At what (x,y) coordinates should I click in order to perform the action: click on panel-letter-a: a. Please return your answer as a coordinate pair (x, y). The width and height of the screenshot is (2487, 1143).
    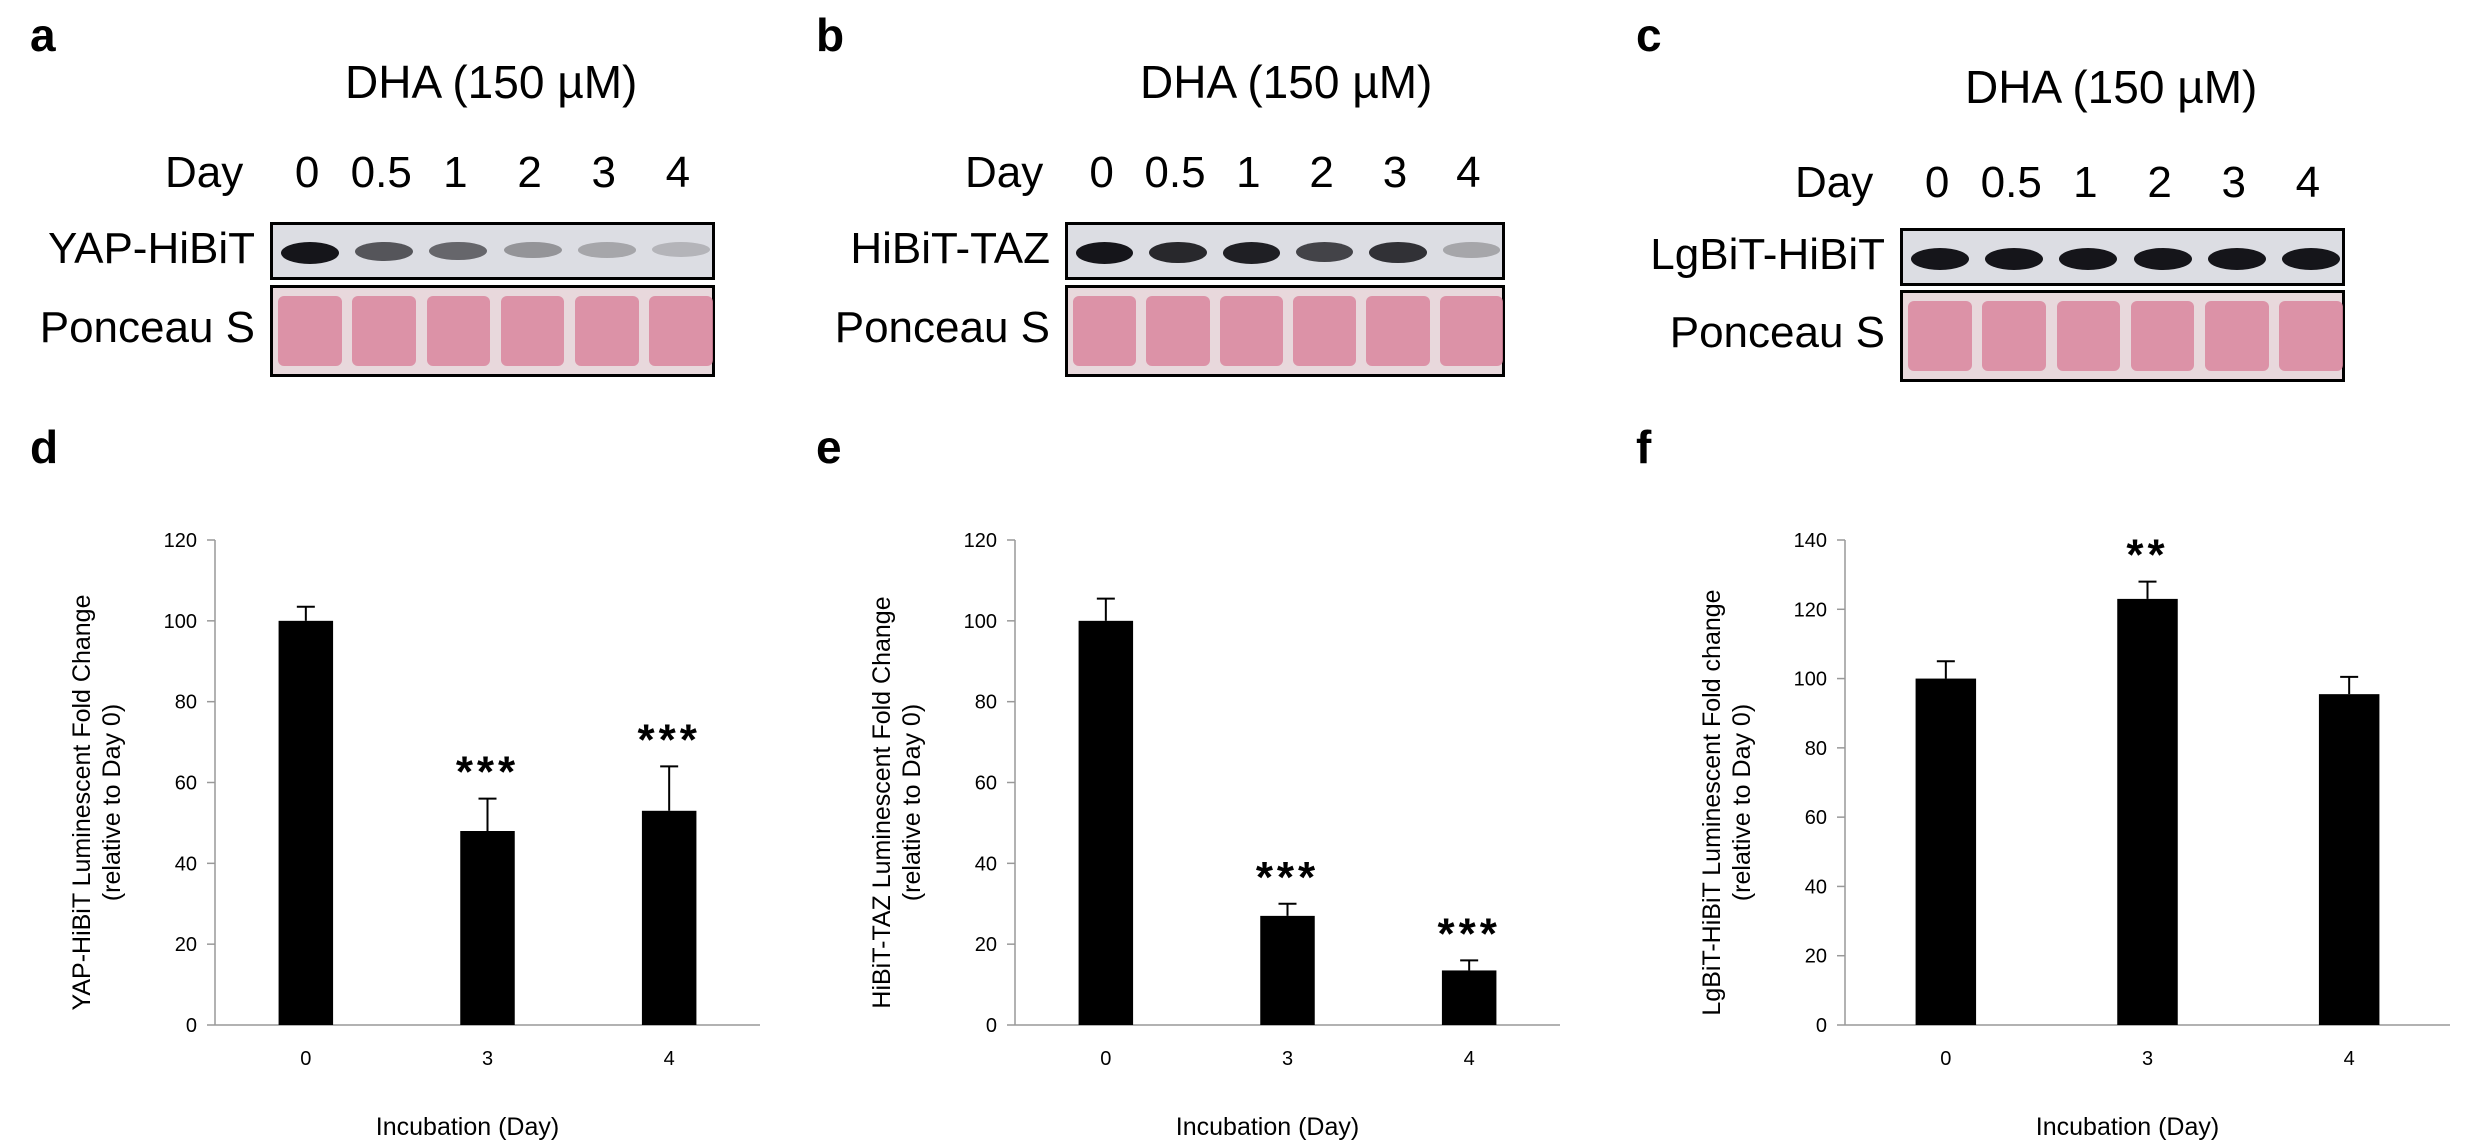
    Looking at the image, I should click on (43, 35).